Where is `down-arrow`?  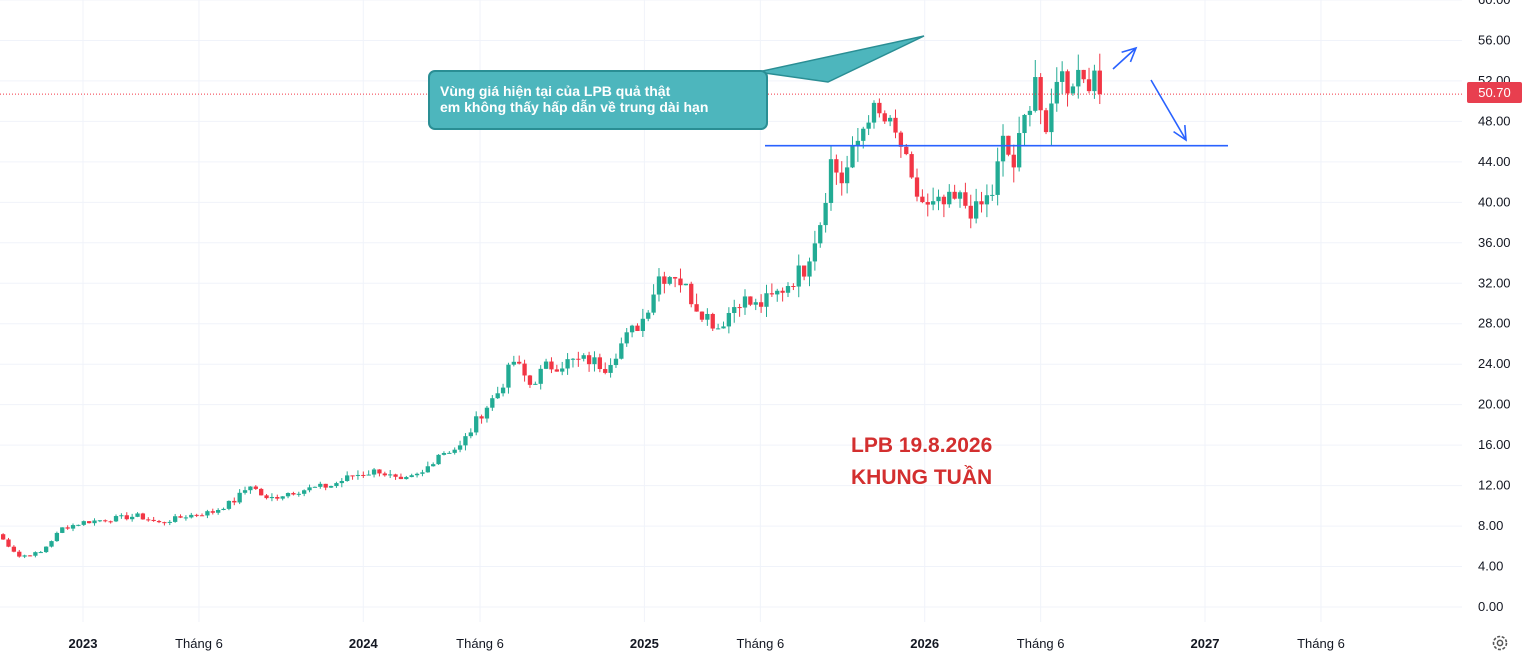
down-arrow is located at coordinates (1168, 110).